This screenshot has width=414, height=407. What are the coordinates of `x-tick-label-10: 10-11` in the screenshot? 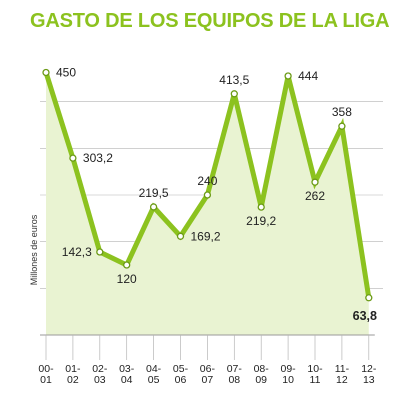 It's located at (315, 374).